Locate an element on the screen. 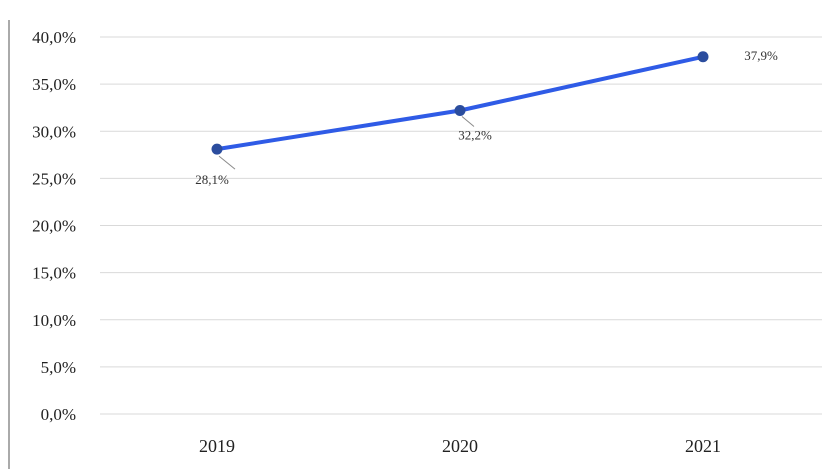 The image size is (835, 469). data-label: 32,2% is located at coordinates (475, 135).